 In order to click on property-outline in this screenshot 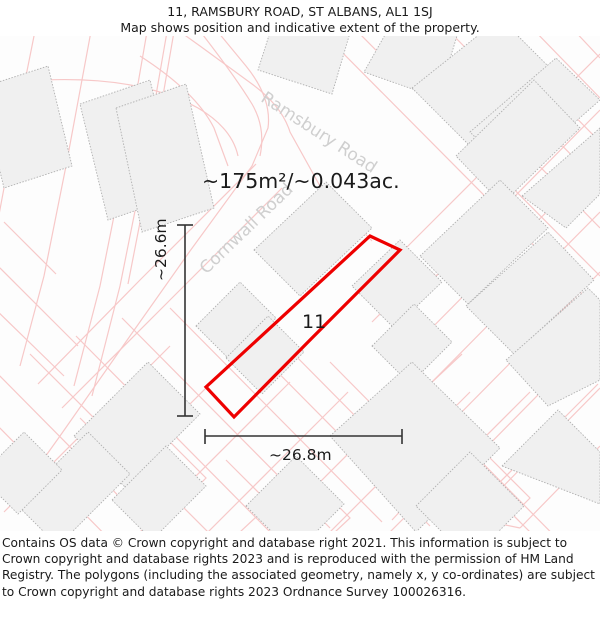, I will do `click(303, 327)`.